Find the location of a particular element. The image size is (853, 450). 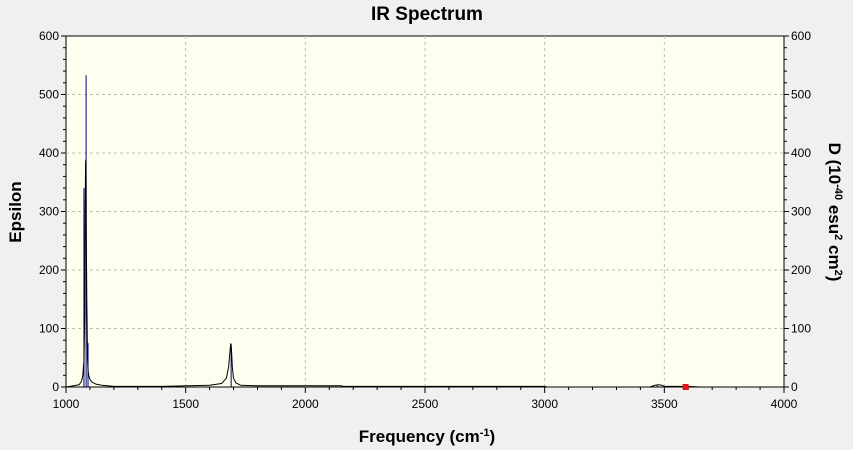

left-y-tick-label: 100 is located at coordinates (49, 329).